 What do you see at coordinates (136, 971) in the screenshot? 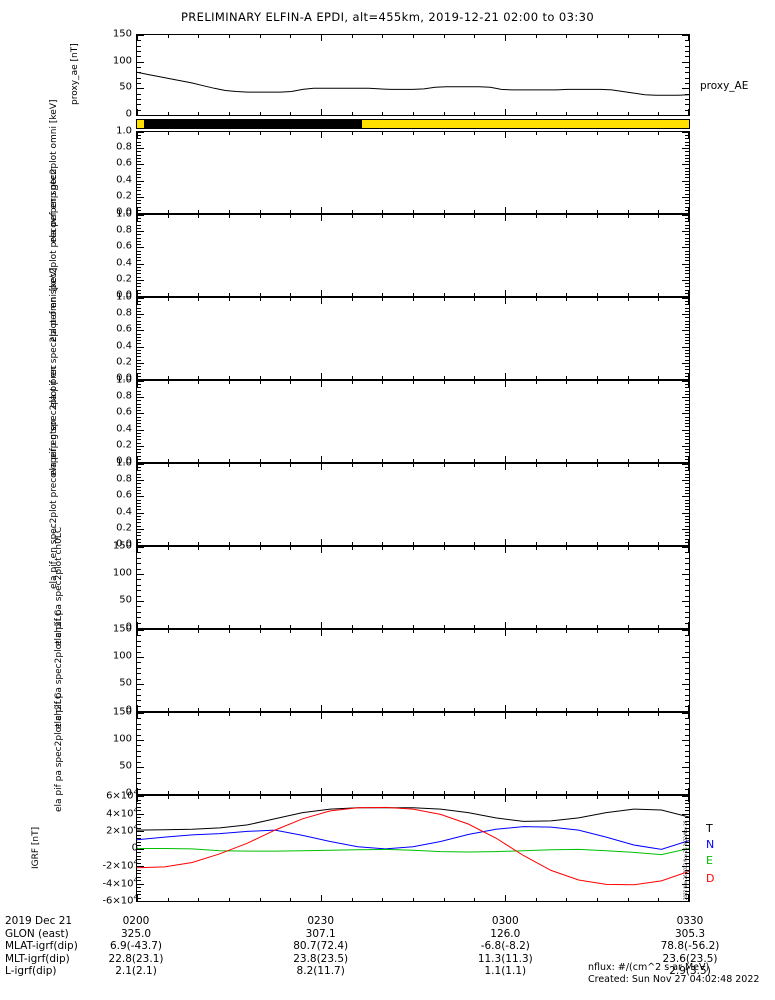
I see `x-axis-value: 2.1(2.1)` at bounding box center [136, 971].